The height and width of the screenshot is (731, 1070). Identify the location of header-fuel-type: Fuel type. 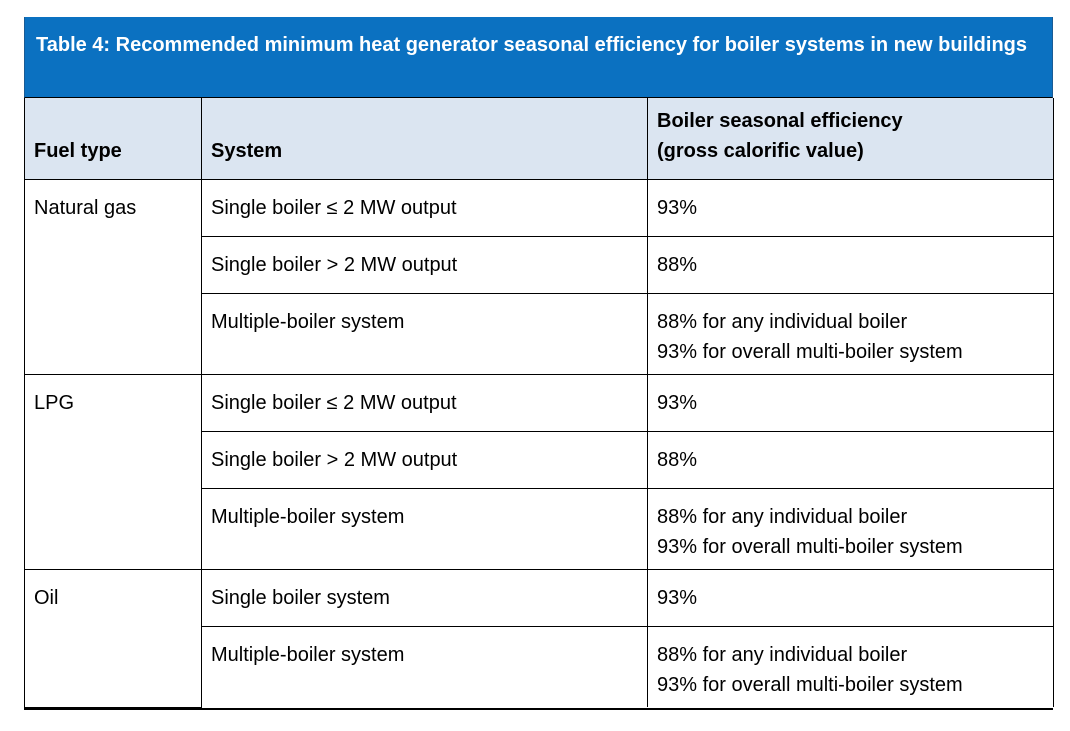
(113, 139).